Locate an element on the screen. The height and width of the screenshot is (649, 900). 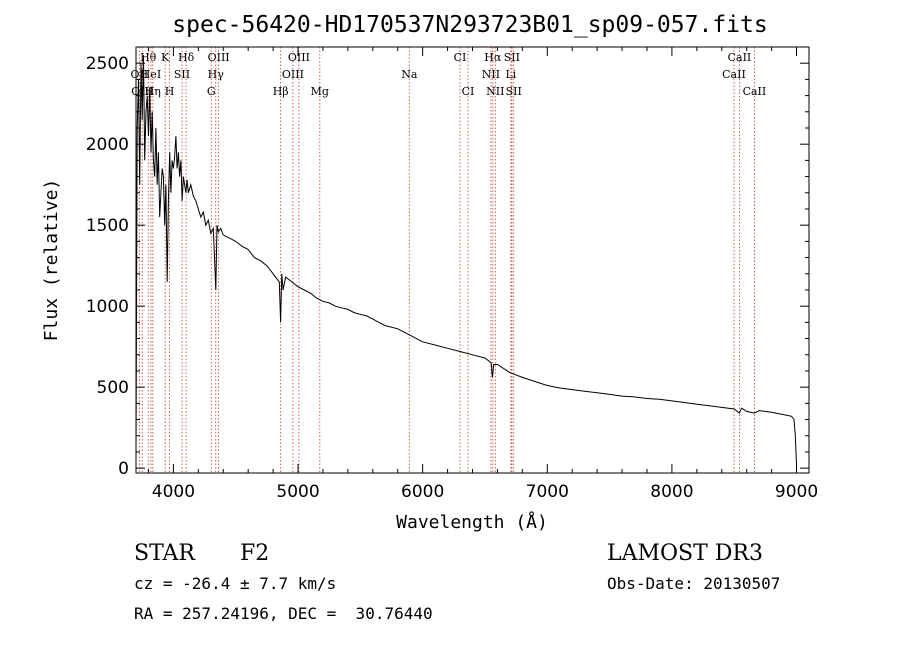
line-marker-label: HeI is located at coordinates (151, 74).